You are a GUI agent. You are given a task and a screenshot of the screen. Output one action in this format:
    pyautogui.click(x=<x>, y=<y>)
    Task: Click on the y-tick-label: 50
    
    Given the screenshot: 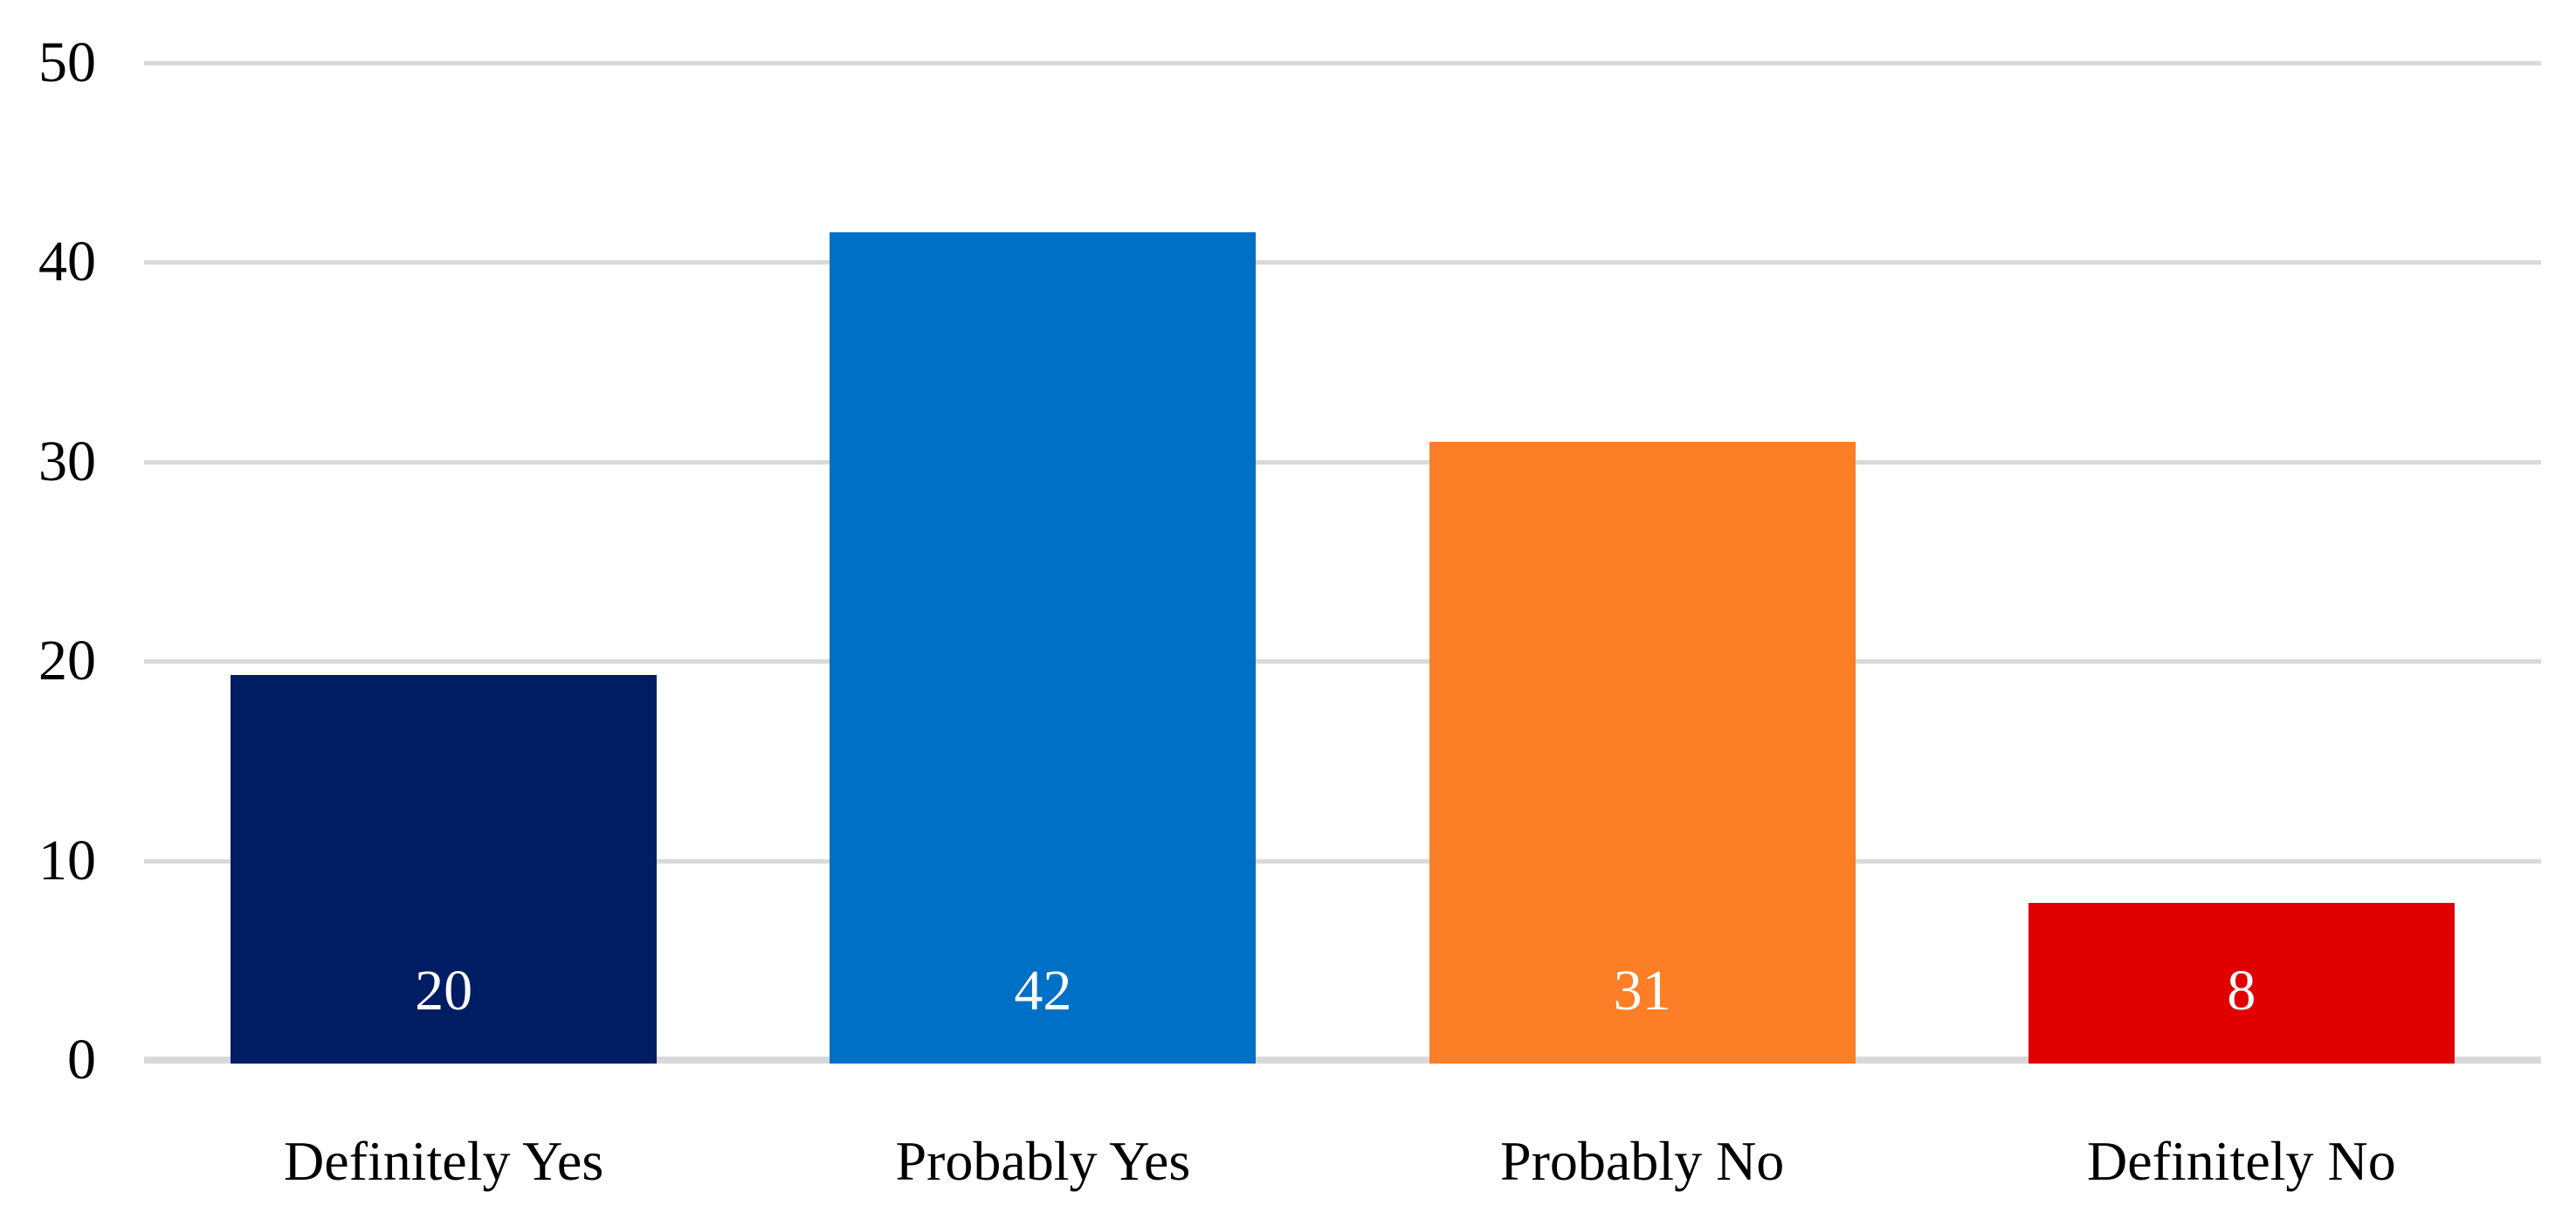 What is the action you would take?
    pyautogui.click(x=67, y=62)
    